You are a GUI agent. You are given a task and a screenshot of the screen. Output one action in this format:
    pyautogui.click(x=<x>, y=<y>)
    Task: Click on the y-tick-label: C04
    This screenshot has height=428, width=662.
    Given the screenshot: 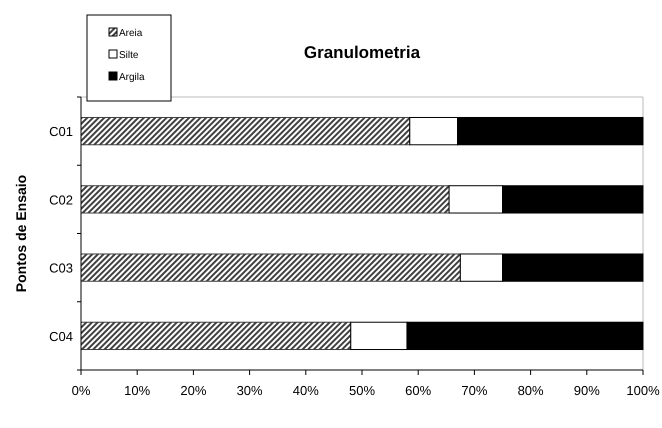 What is the action you would take?
    pyautogui.click(x=61, y=336)
    